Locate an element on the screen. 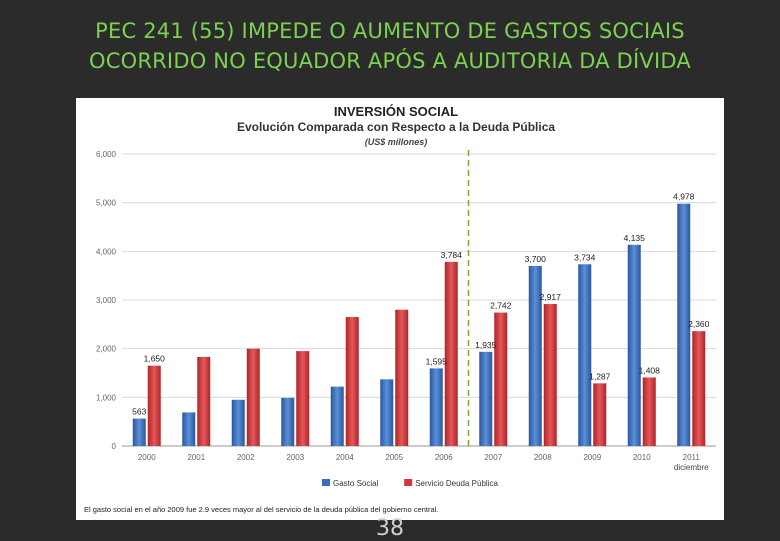 The image size is (780, 541). data-label: 1,595 is located at coordinates (437, 361).